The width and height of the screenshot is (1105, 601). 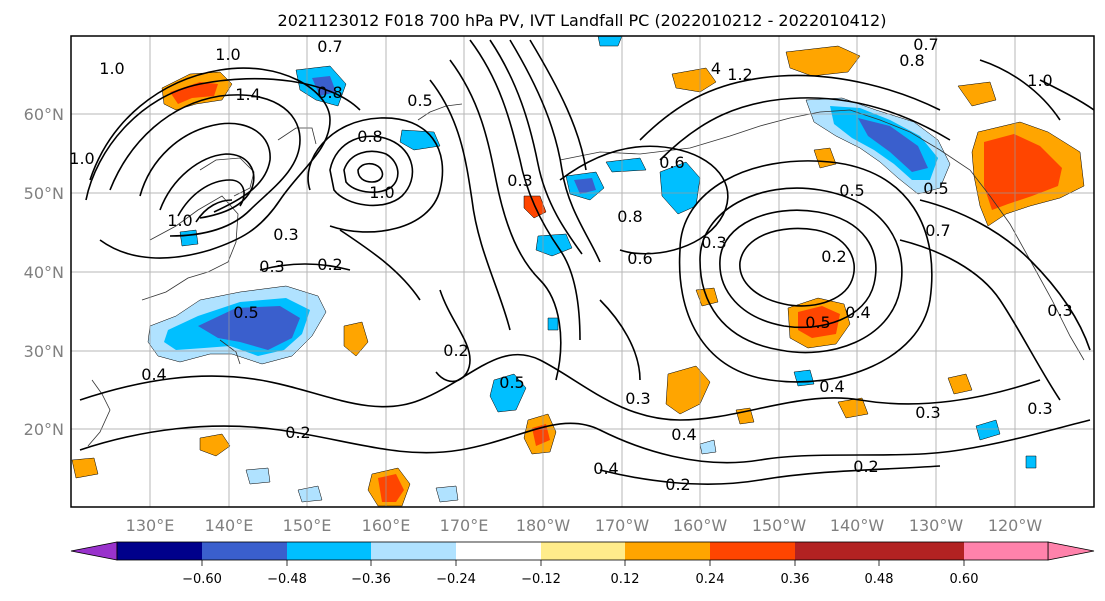 What do you see at coordinates (622, 525) in the screenshot?
I see `lon-label: 170°W` at bounding box center [622, 525].